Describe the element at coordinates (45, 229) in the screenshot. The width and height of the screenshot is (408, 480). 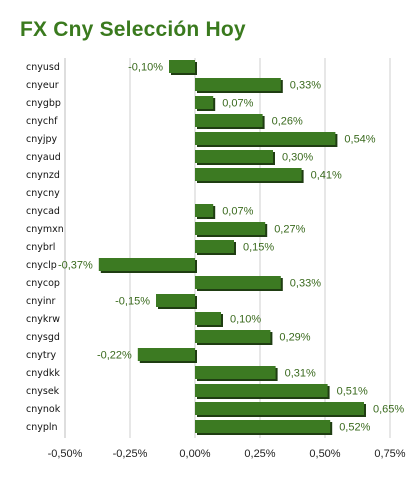
I see `category-label: cnymxn` at that location.